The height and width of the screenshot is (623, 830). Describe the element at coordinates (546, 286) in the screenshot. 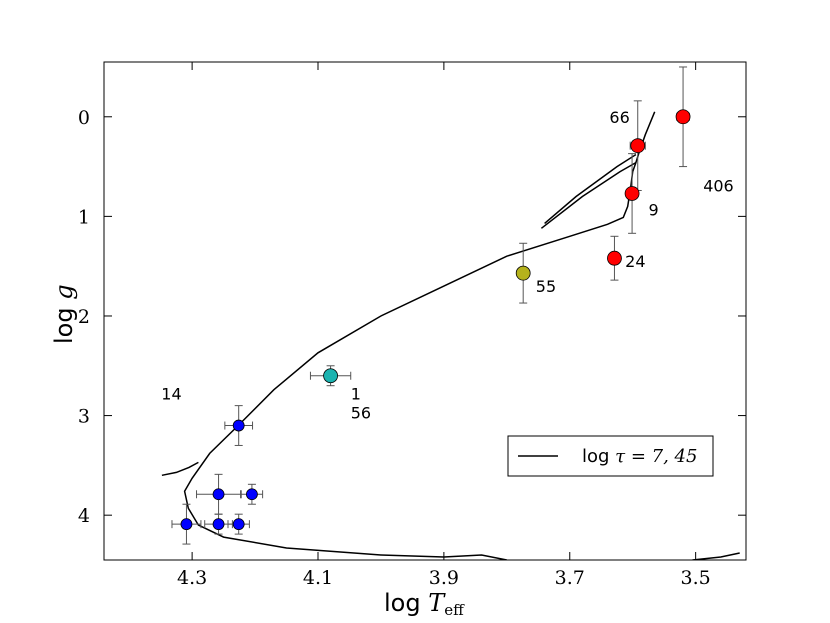

I see `star-label-55: 55` at that location.